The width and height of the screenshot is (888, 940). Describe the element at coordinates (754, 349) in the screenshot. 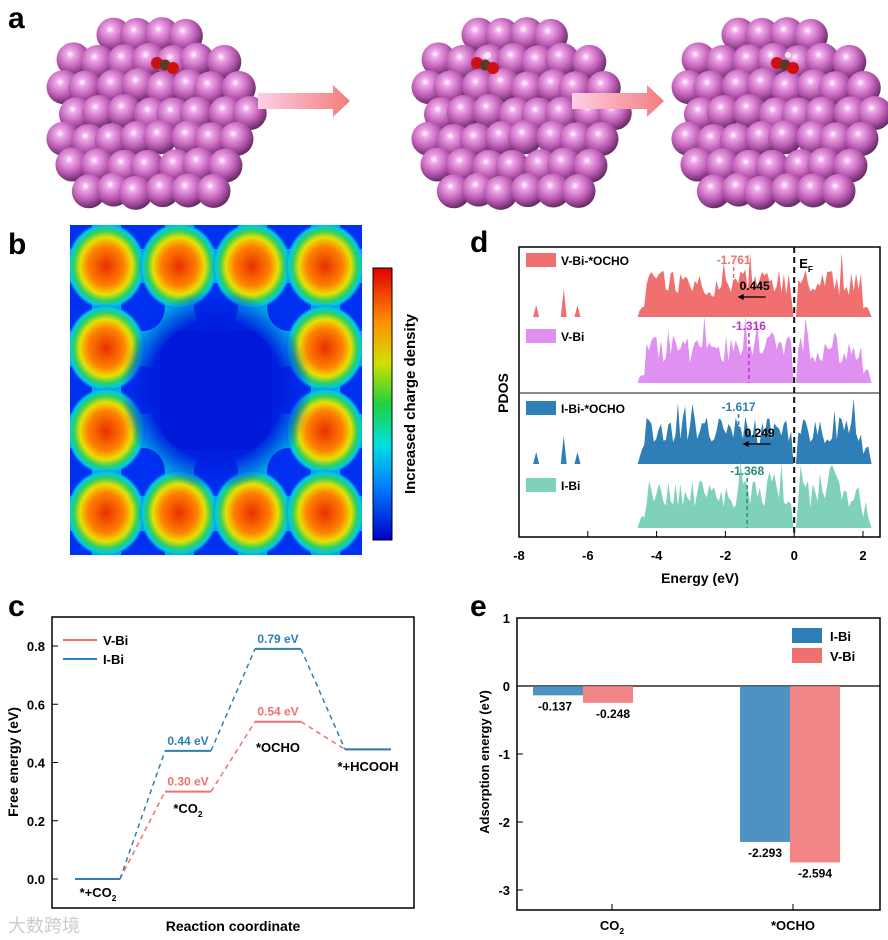

I see `pdos-area-V-Bi` at that location.